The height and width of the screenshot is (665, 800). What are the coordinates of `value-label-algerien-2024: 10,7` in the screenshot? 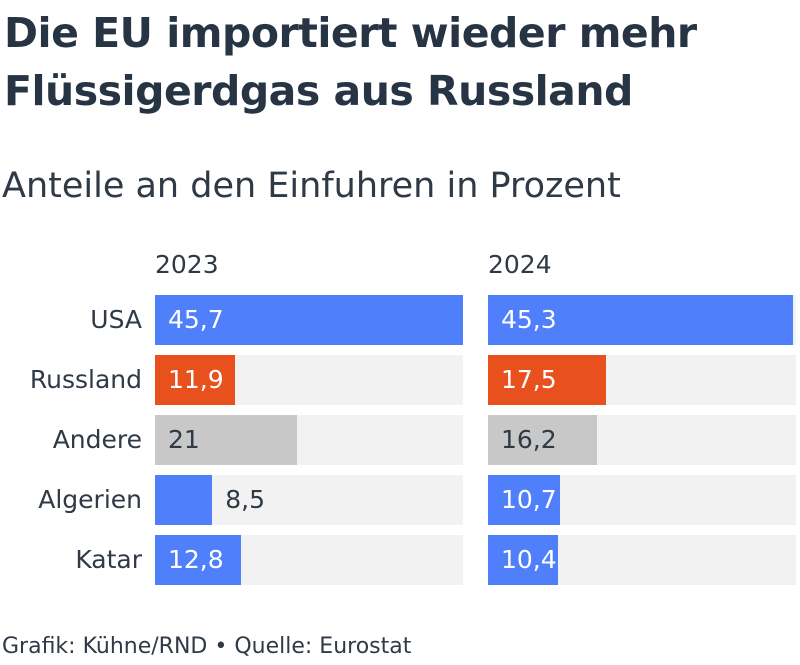 It's located at (529, 499).